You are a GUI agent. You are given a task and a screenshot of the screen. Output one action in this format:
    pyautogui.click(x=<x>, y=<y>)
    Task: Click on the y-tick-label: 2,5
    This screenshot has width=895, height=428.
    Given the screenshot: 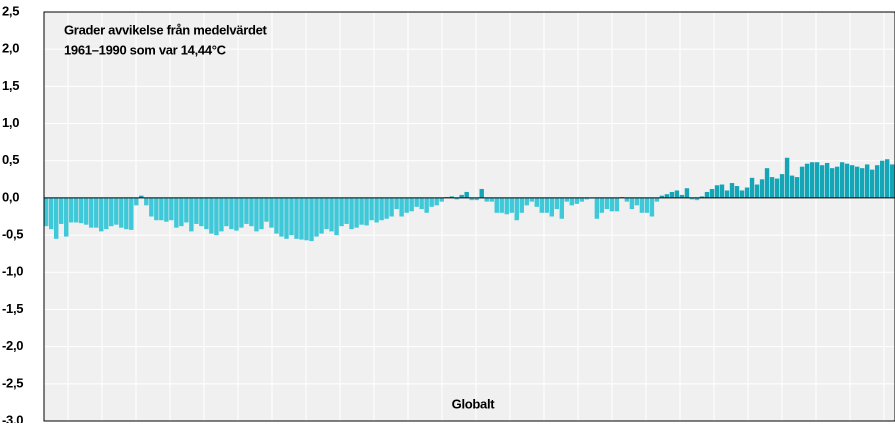 What is the action you would take?
    pyautogui.click(x=10, y=10)
    